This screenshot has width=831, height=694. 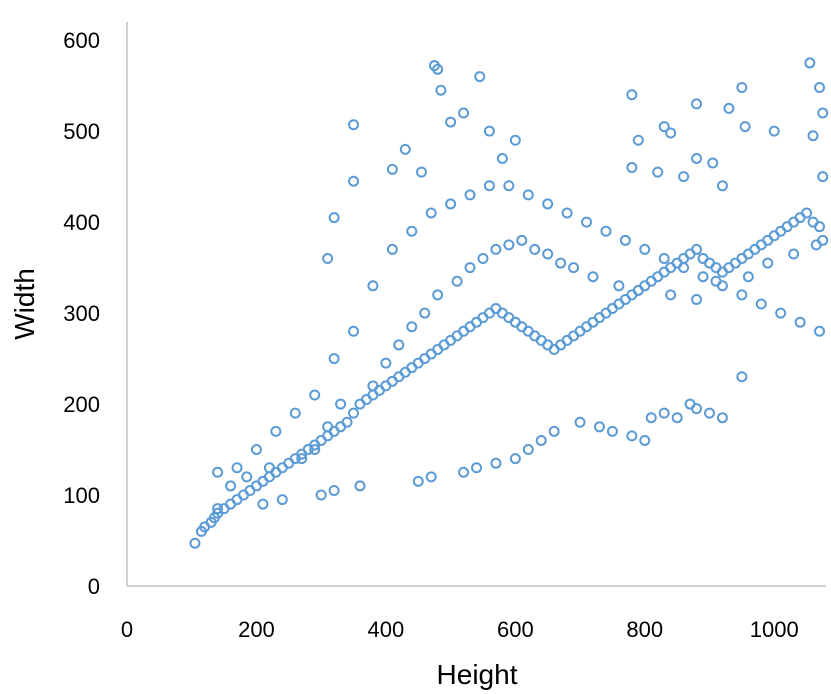 I want to click on y-tick-label: 300, so click(x=81, y=313).